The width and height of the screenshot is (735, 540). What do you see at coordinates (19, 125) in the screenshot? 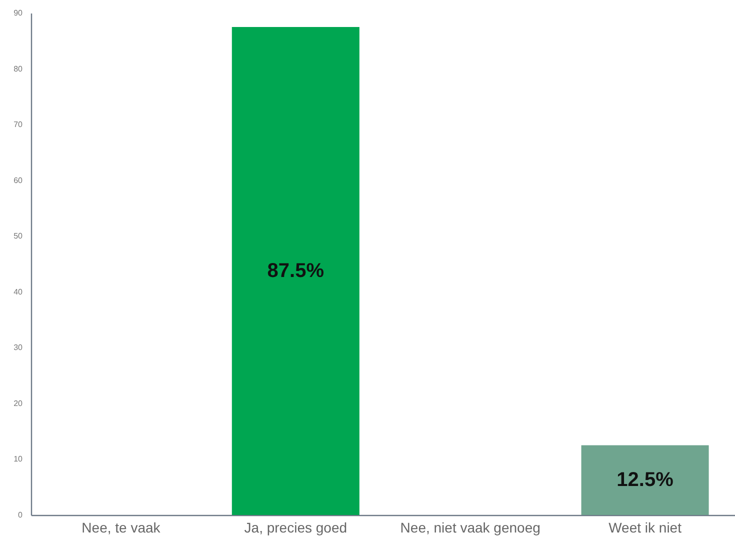
I see `y-tick-label: 70` at bounding box center [19, 125].